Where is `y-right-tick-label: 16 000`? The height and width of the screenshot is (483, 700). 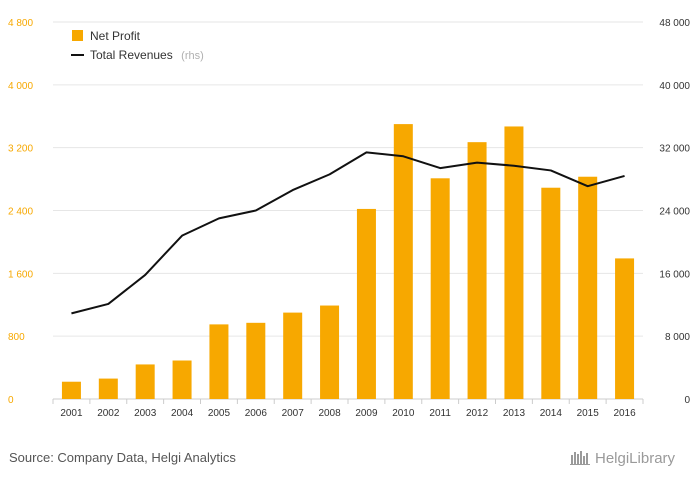
y-right-tick-label: 16 000 is located at coordinates (674, 274).